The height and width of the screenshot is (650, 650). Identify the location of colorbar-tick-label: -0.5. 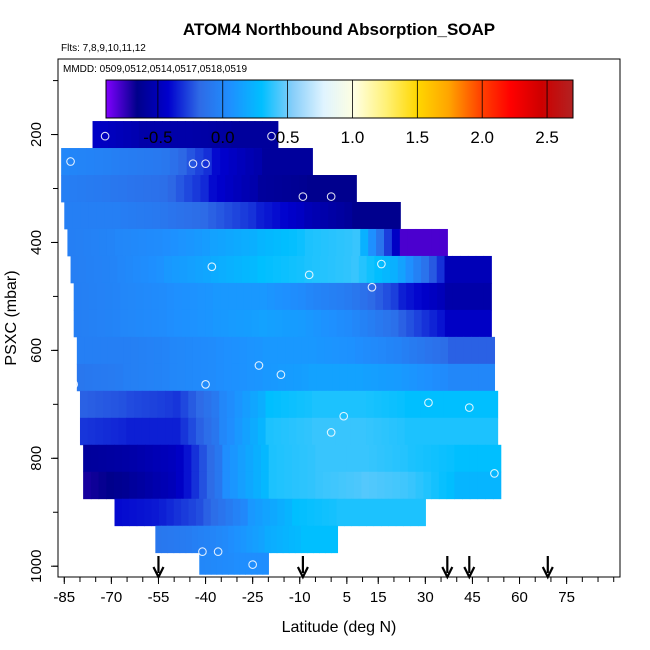
(157, 137).